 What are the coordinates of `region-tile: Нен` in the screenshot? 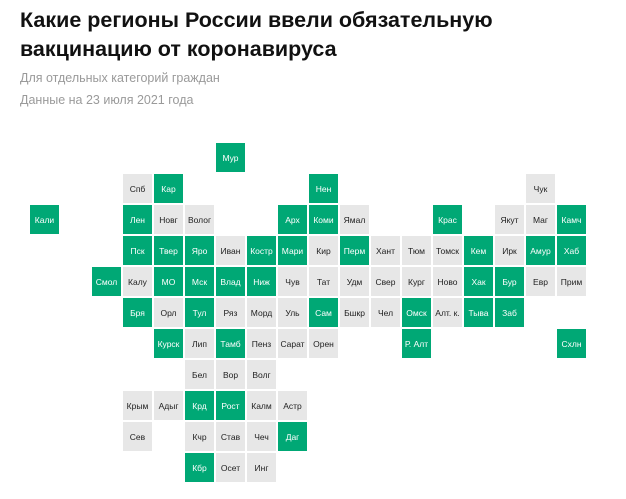 It's located at (323, 188).